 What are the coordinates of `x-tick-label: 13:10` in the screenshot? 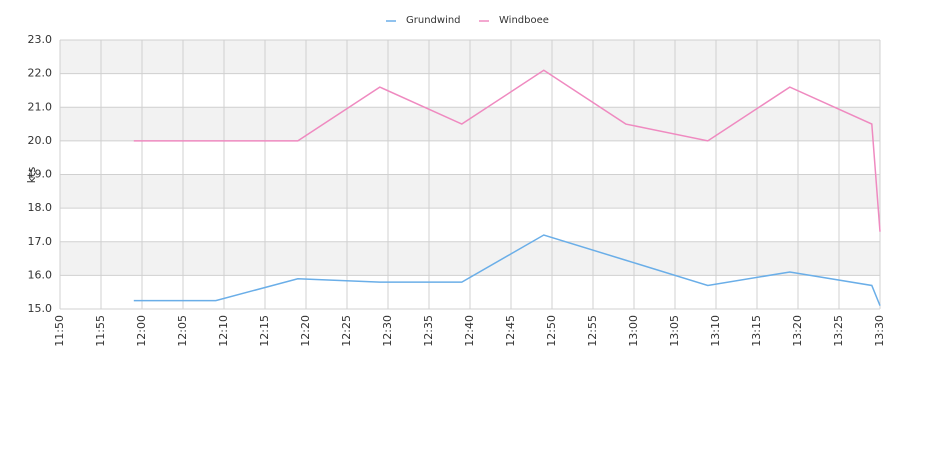 It's located at (715, 331).